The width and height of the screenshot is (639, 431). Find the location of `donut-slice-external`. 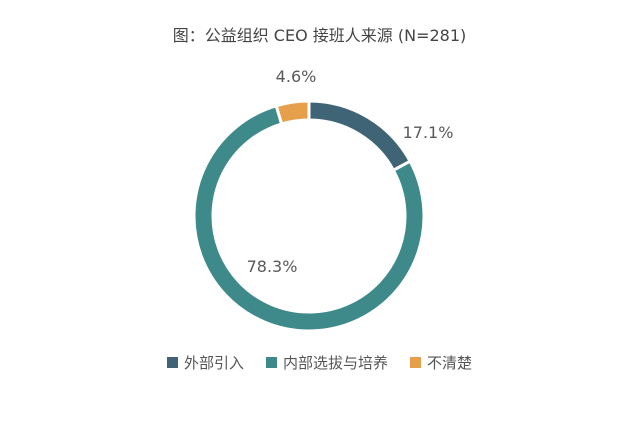

donut-slice-external is located at coordinates (360, 136).